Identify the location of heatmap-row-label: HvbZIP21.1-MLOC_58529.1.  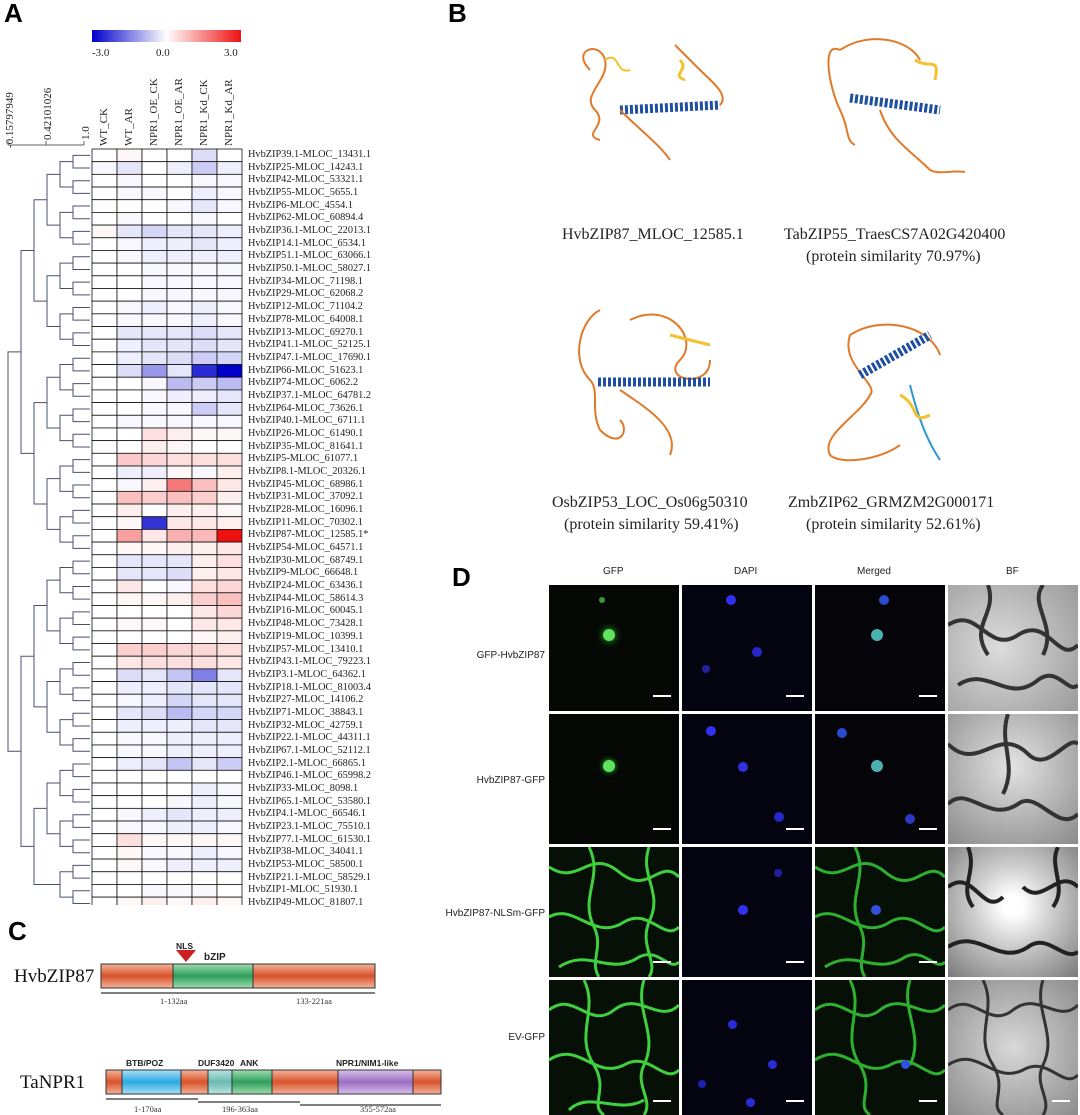
(309, 877).